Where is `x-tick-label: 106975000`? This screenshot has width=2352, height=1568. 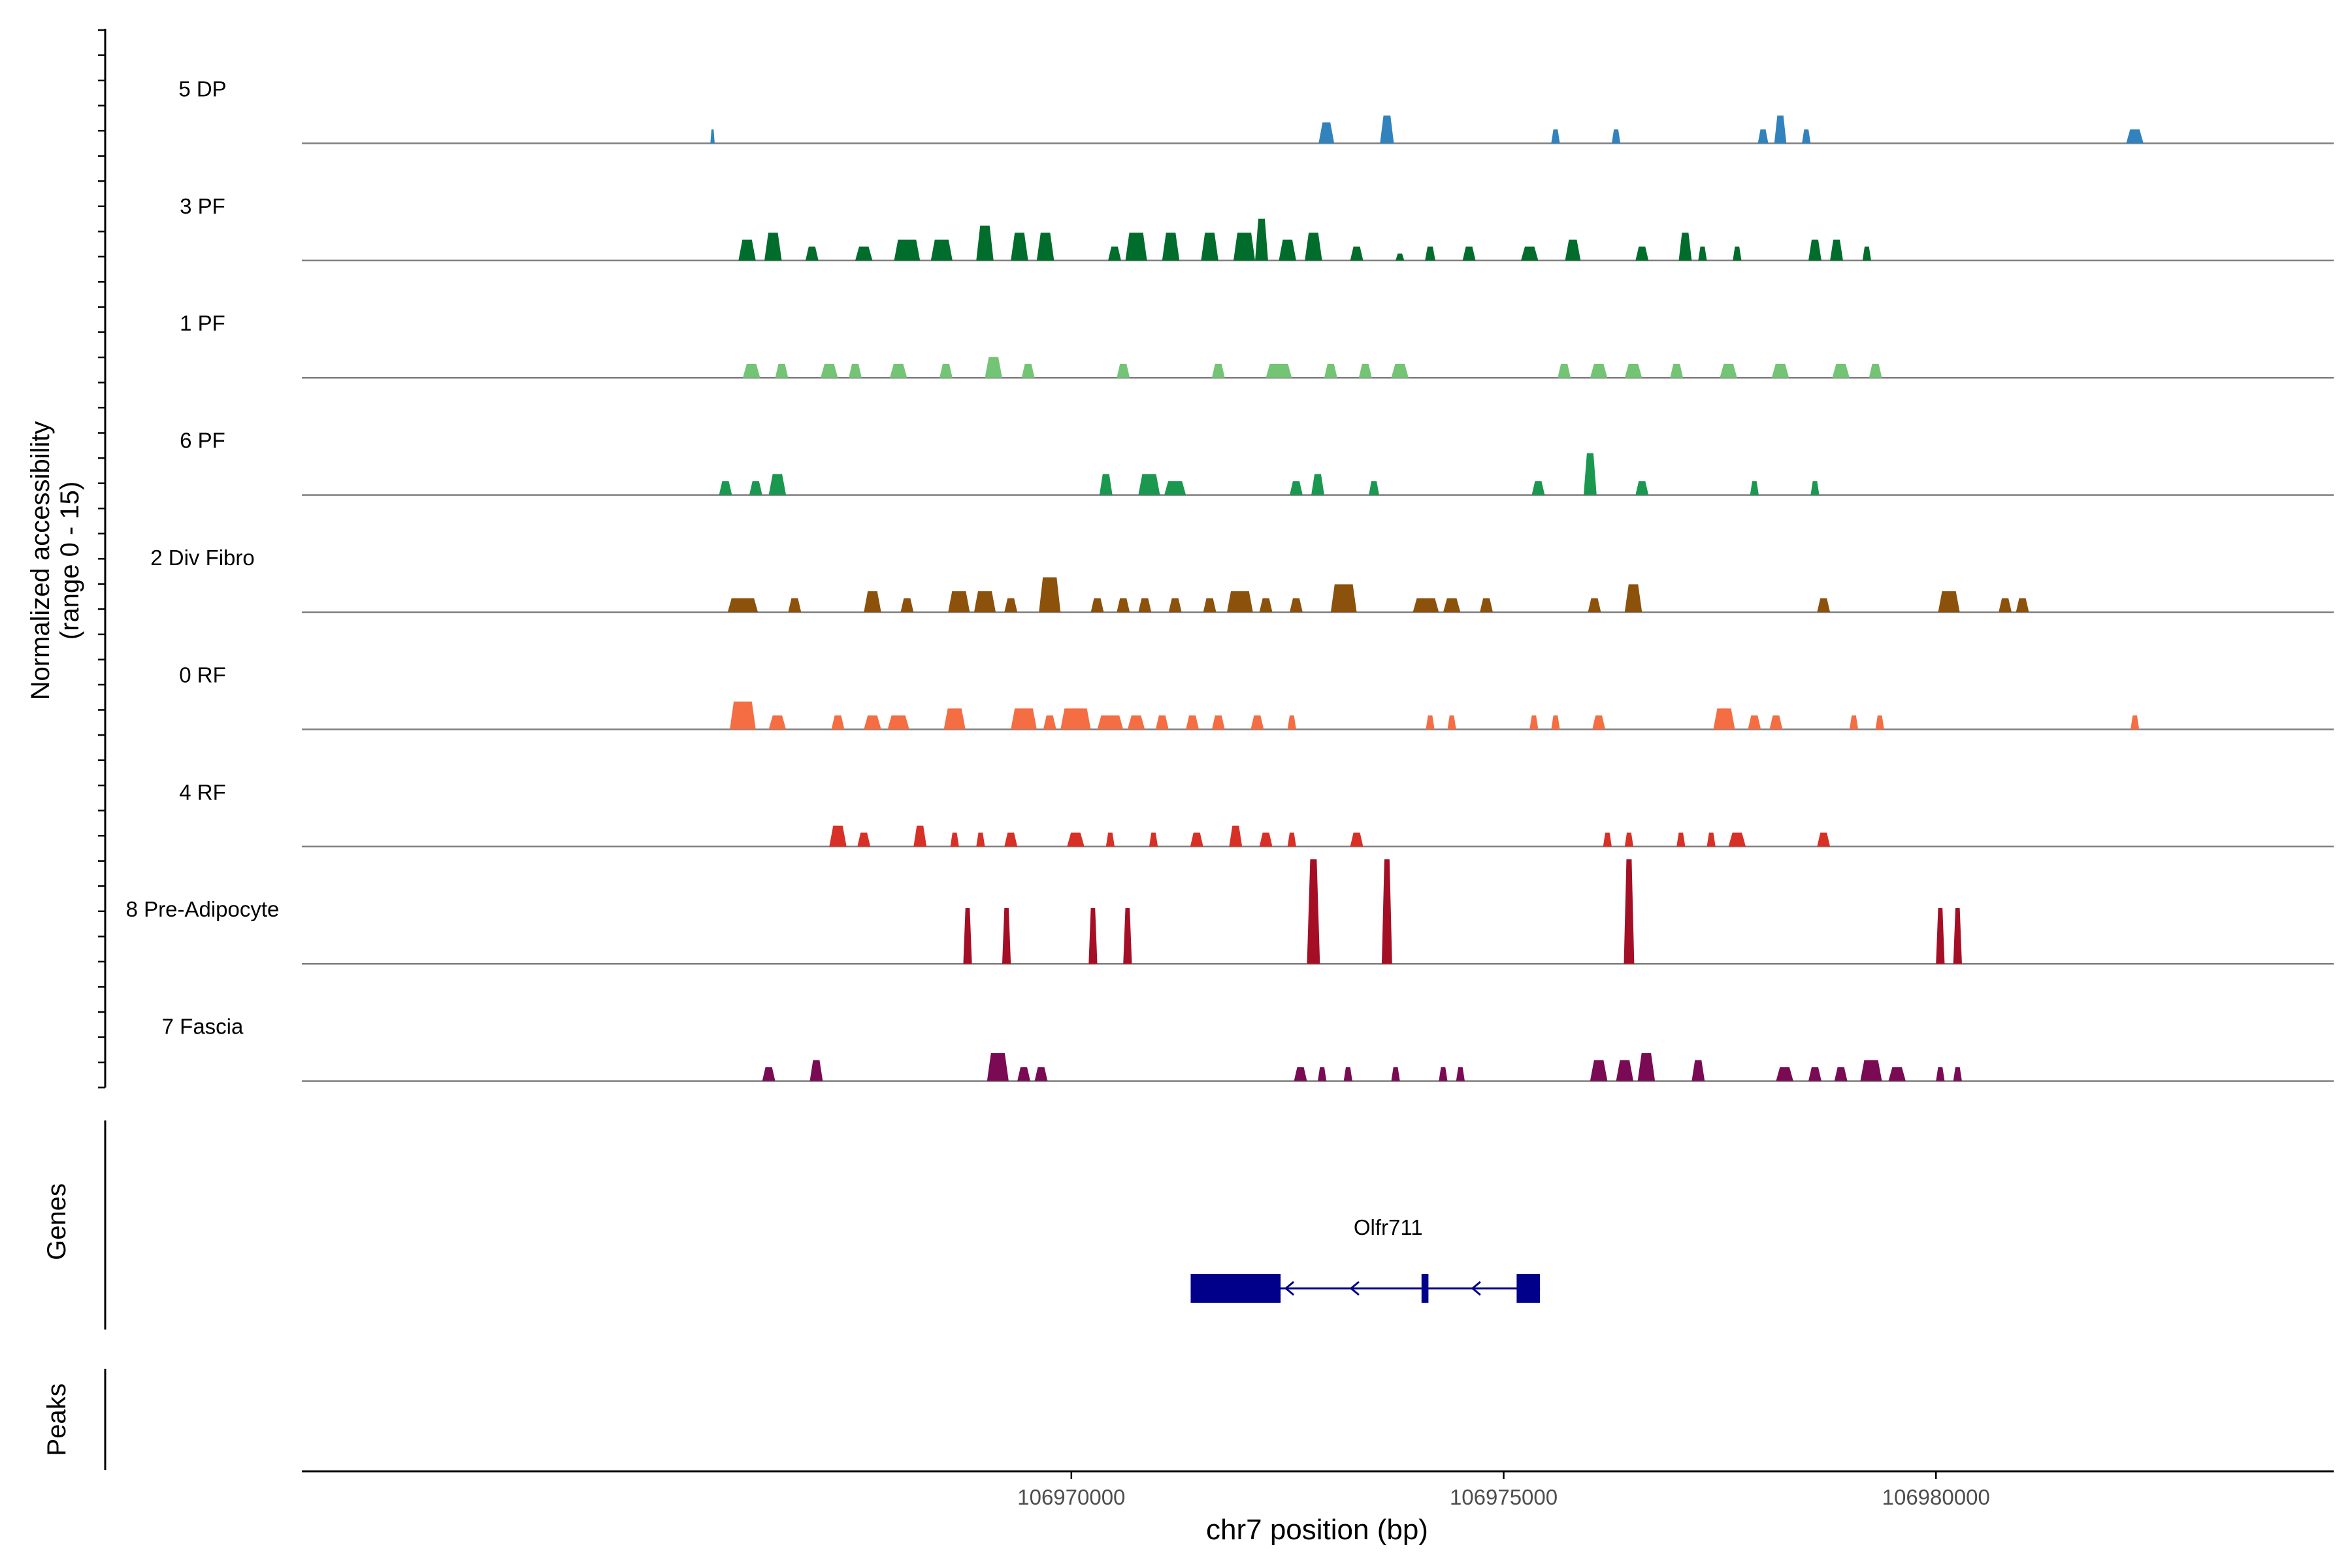 x-tick-label: 106975000 is located at coordinates (1504, 1497).